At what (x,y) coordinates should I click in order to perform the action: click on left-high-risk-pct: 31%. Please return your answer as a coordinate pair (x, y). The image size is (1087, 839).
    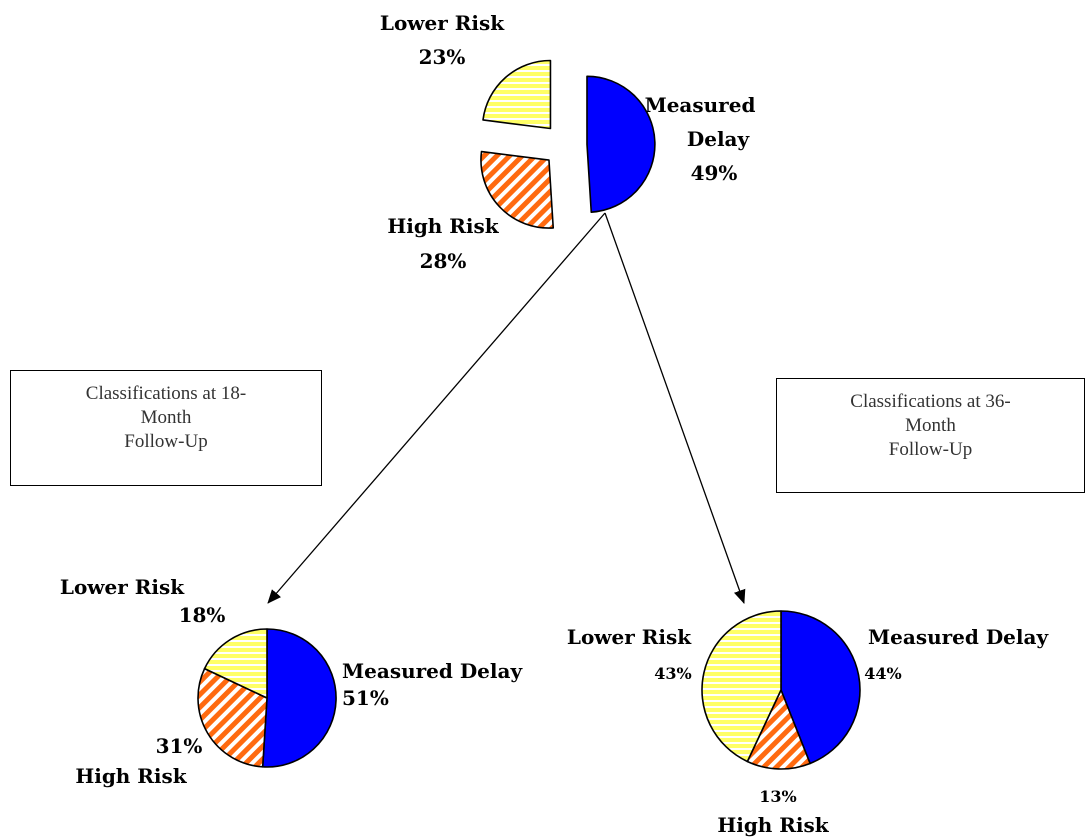
    Looking at the image, I should click on (179, 746).